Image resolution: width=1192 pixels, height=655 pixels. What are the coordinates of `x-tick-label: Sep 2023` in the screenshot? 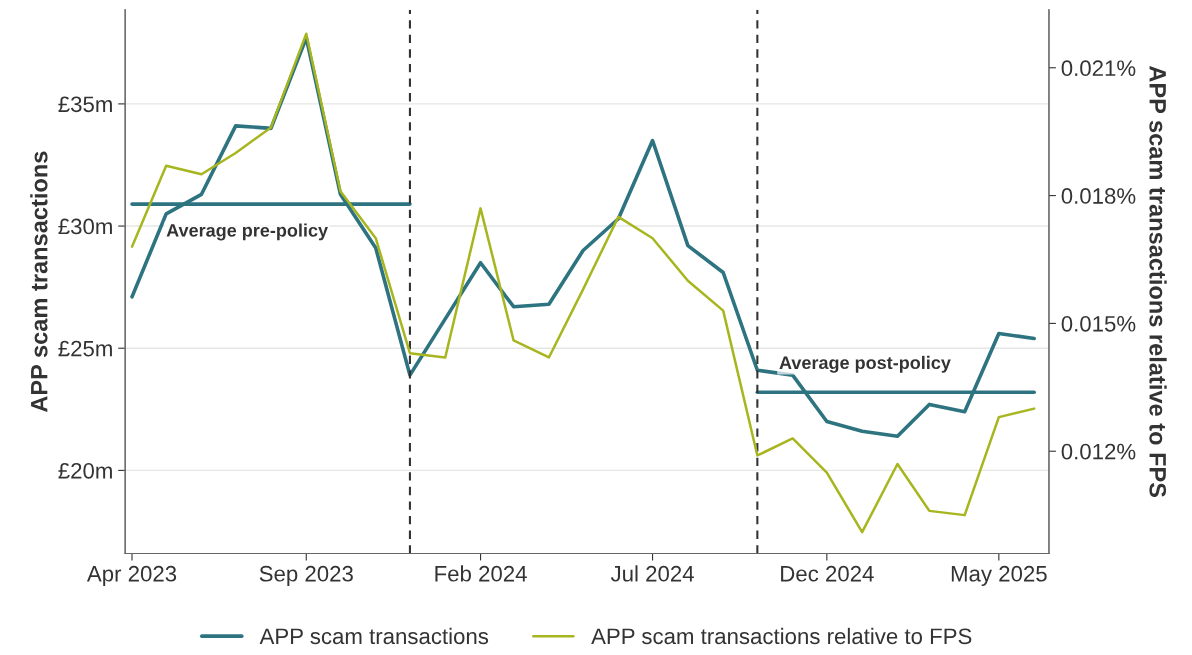 It's located at (306, 575).